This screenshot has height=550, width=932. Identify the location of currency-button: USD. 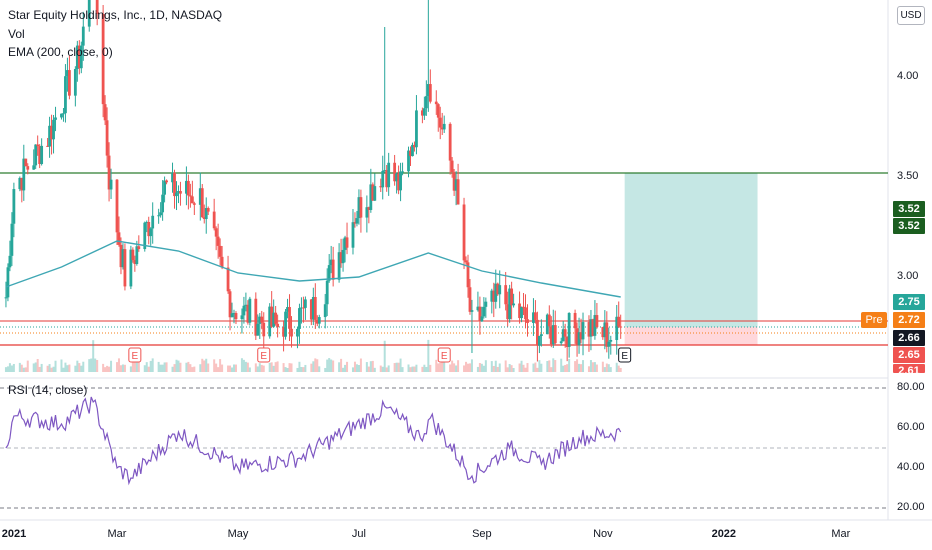
(911, 15).